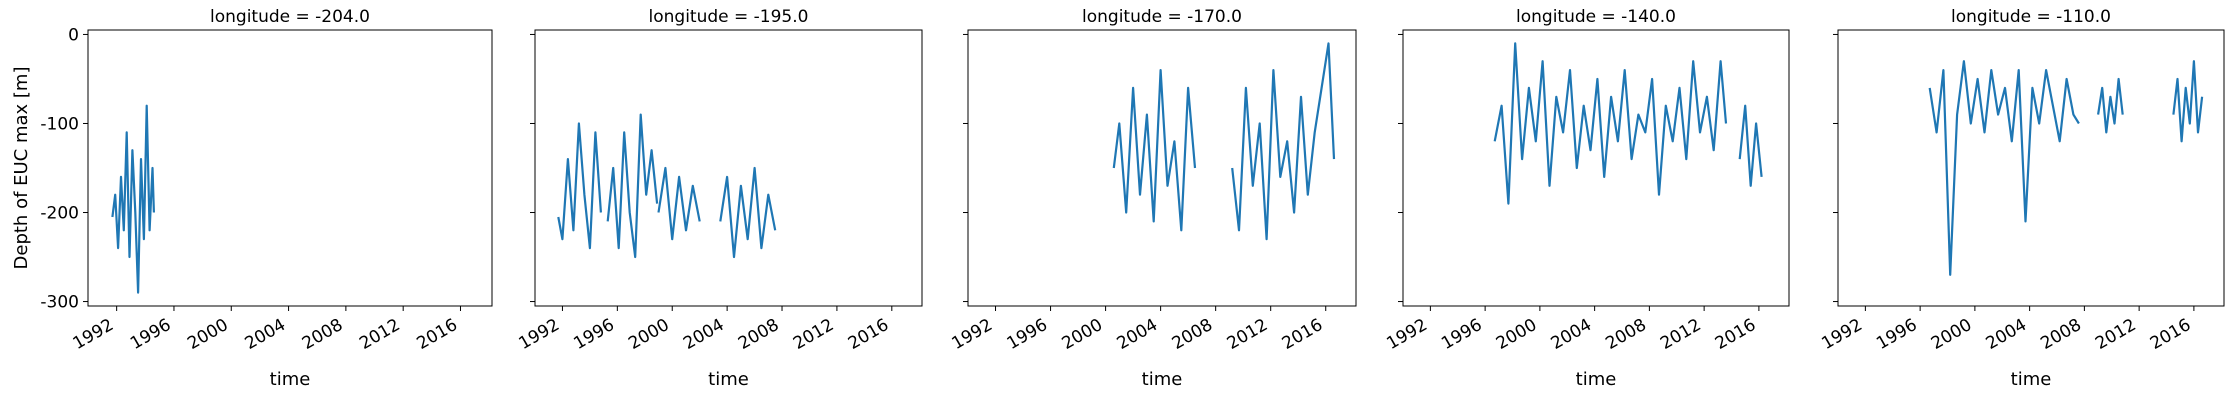 The image size is (2226, 405). What do you see at coordinates (21, 168) in the screenshot?
I see `y-axis-label: Depth of EUC max [m]` at bounding box center [21, 168].